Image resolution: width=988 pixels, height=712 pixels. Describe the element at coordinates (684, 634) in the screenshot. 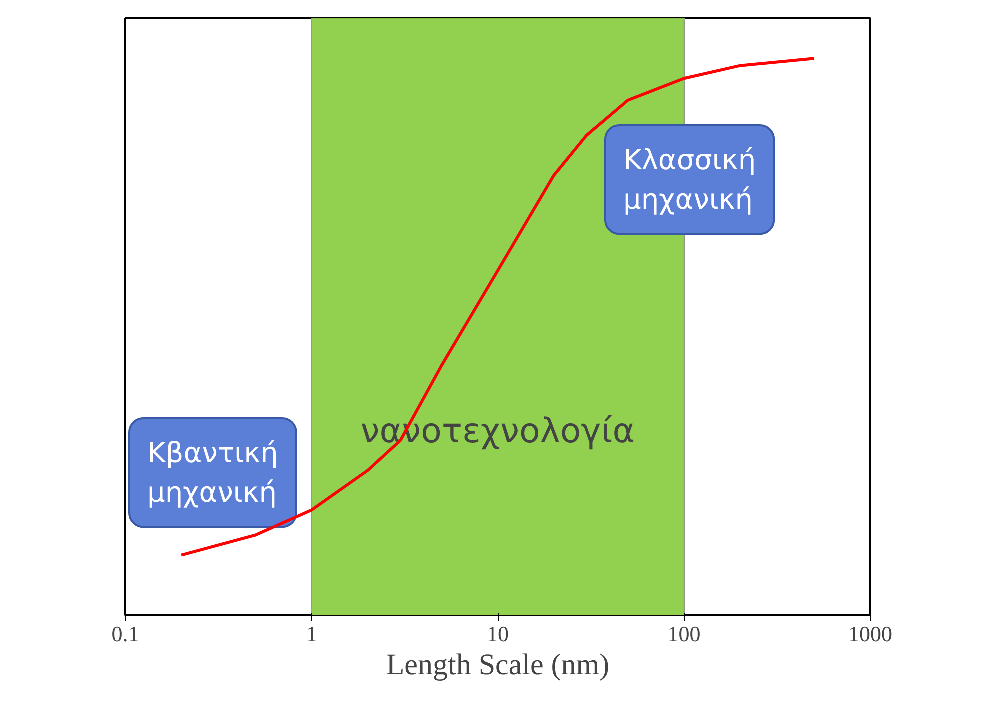

I see `x-tick-label: 100` at that location.